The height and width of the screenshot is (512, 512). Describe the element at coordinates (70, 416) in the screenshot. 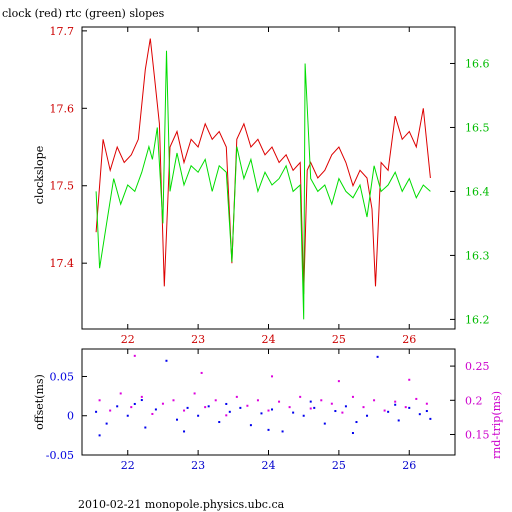

I see `y-left-tick-label: 0` at that location.